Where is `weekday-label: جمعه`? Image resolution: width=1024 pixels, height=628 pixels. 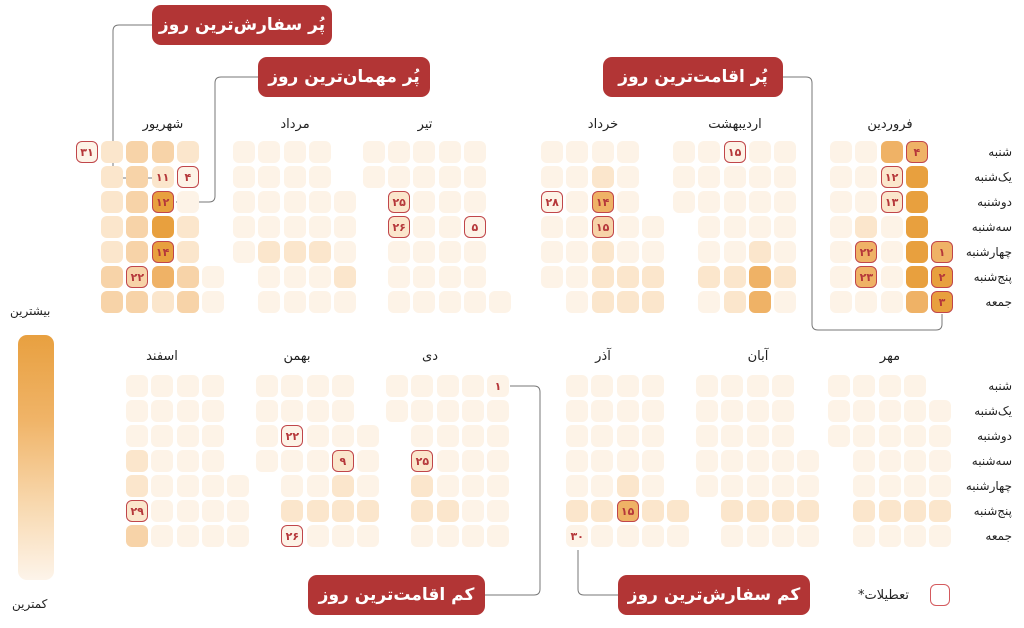
weekday-label: جمعه is located at coordinates (998, 536).